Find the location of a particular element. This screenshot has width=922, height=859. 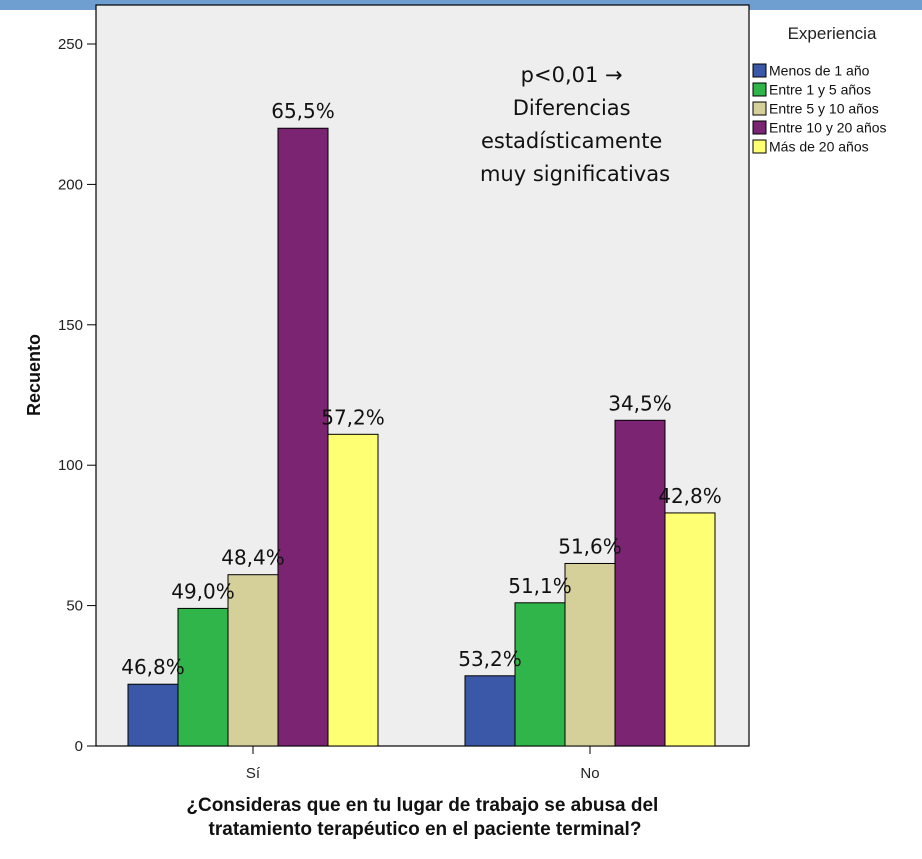

data-label: 48,4% is located at coordinates (253, 558).